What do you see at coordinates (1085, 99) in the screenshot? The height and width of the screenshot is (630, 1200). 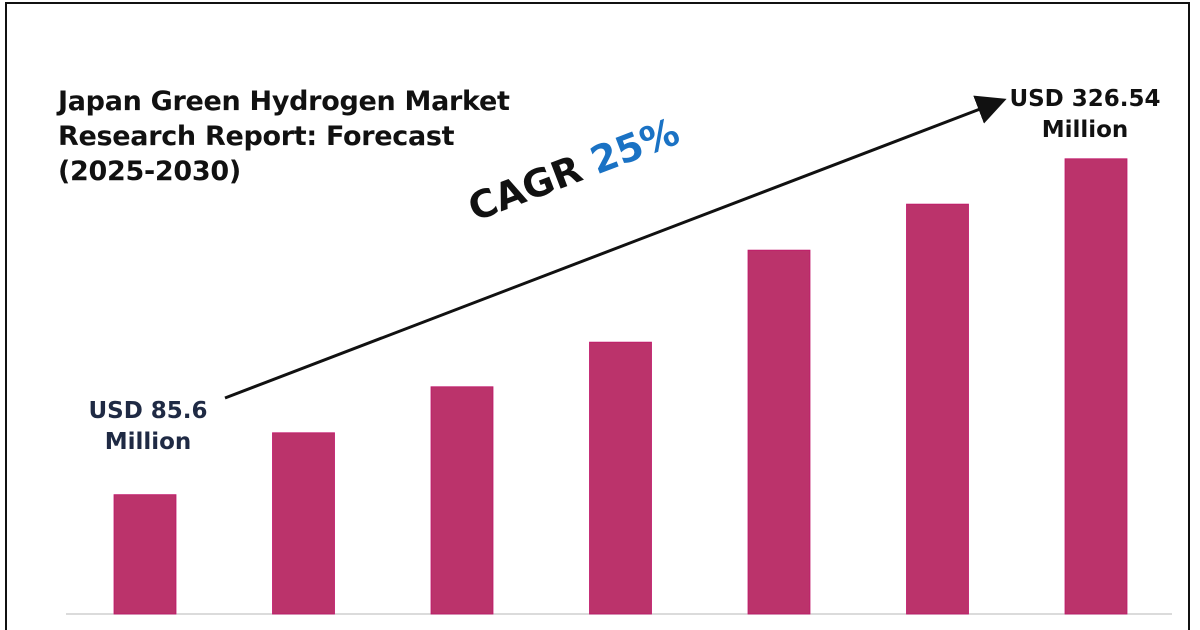 I see `last-value-text: USD 326.54` at bounding box center [1085, 99].